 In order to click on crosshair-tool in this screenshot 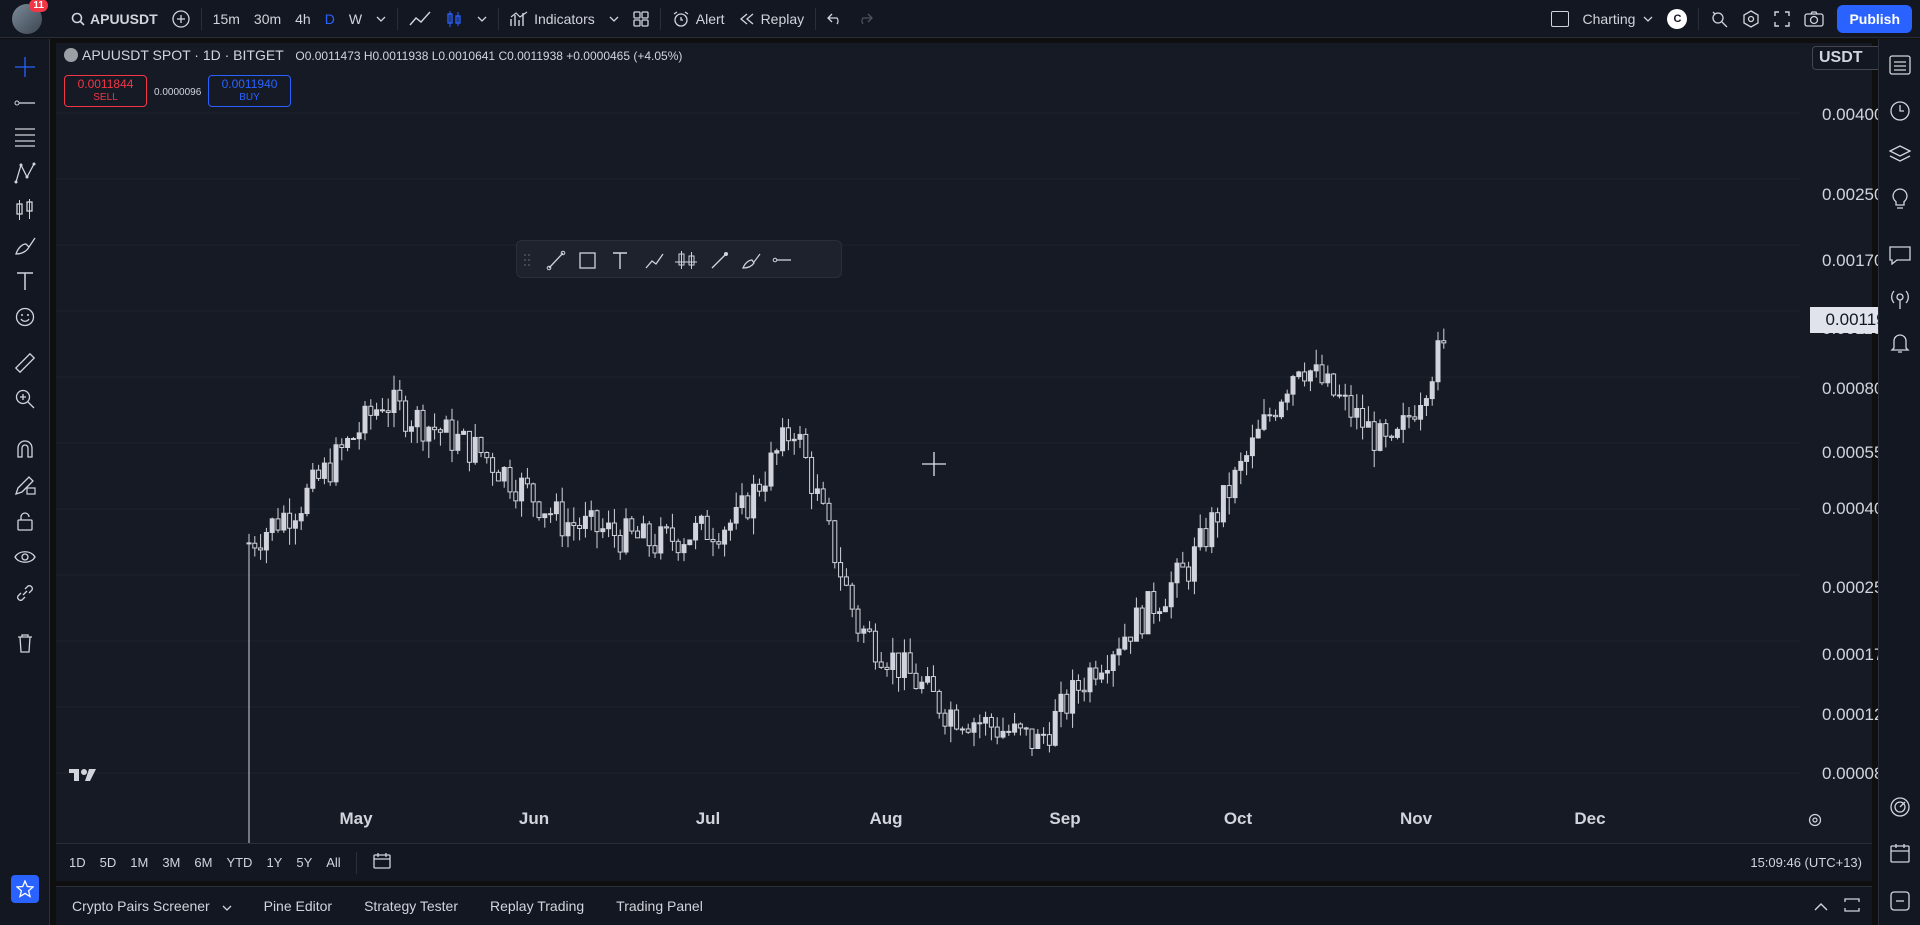, I will do `click(25, 67)`.